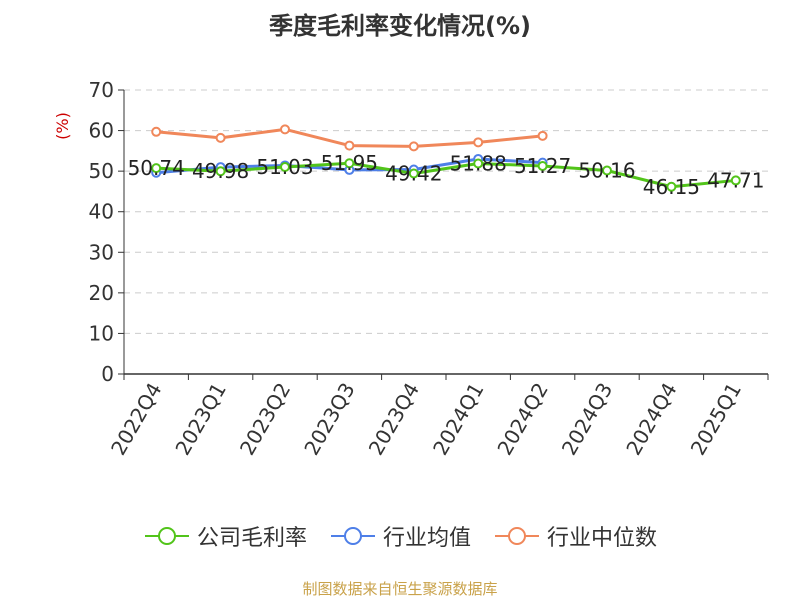  Describe the element at coordinates (62, 126) in the screenshot. I see `y-axis-label: (%)` at that location.